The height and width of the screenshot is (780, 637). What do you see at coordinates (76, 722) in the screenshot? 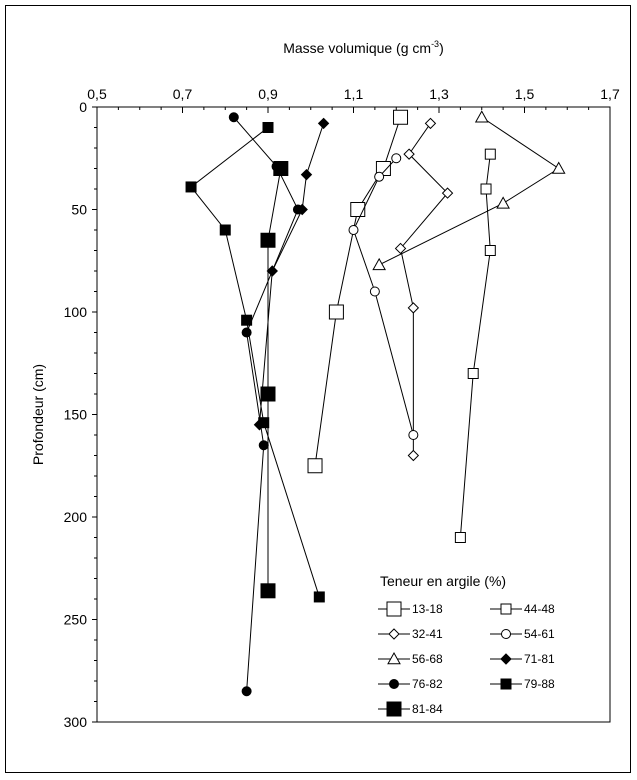
I see `y-tick-label: 300` at bounding box center [76, 722].